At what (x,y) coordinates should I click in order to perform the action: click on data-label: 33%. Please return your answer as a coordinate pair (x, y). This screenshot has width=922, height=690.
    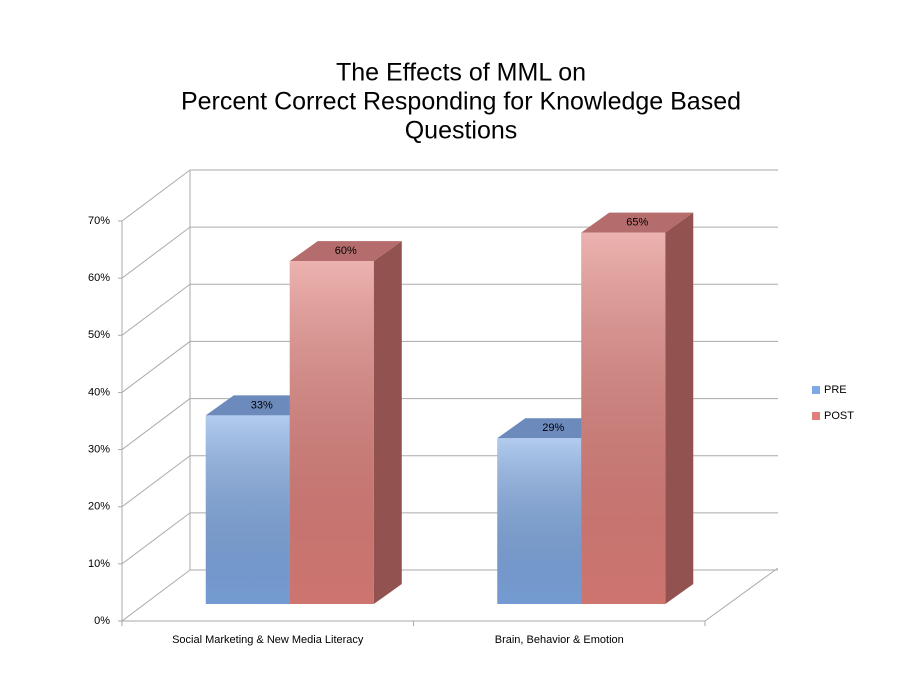
    Looking at the image, I should click on (262, 405).